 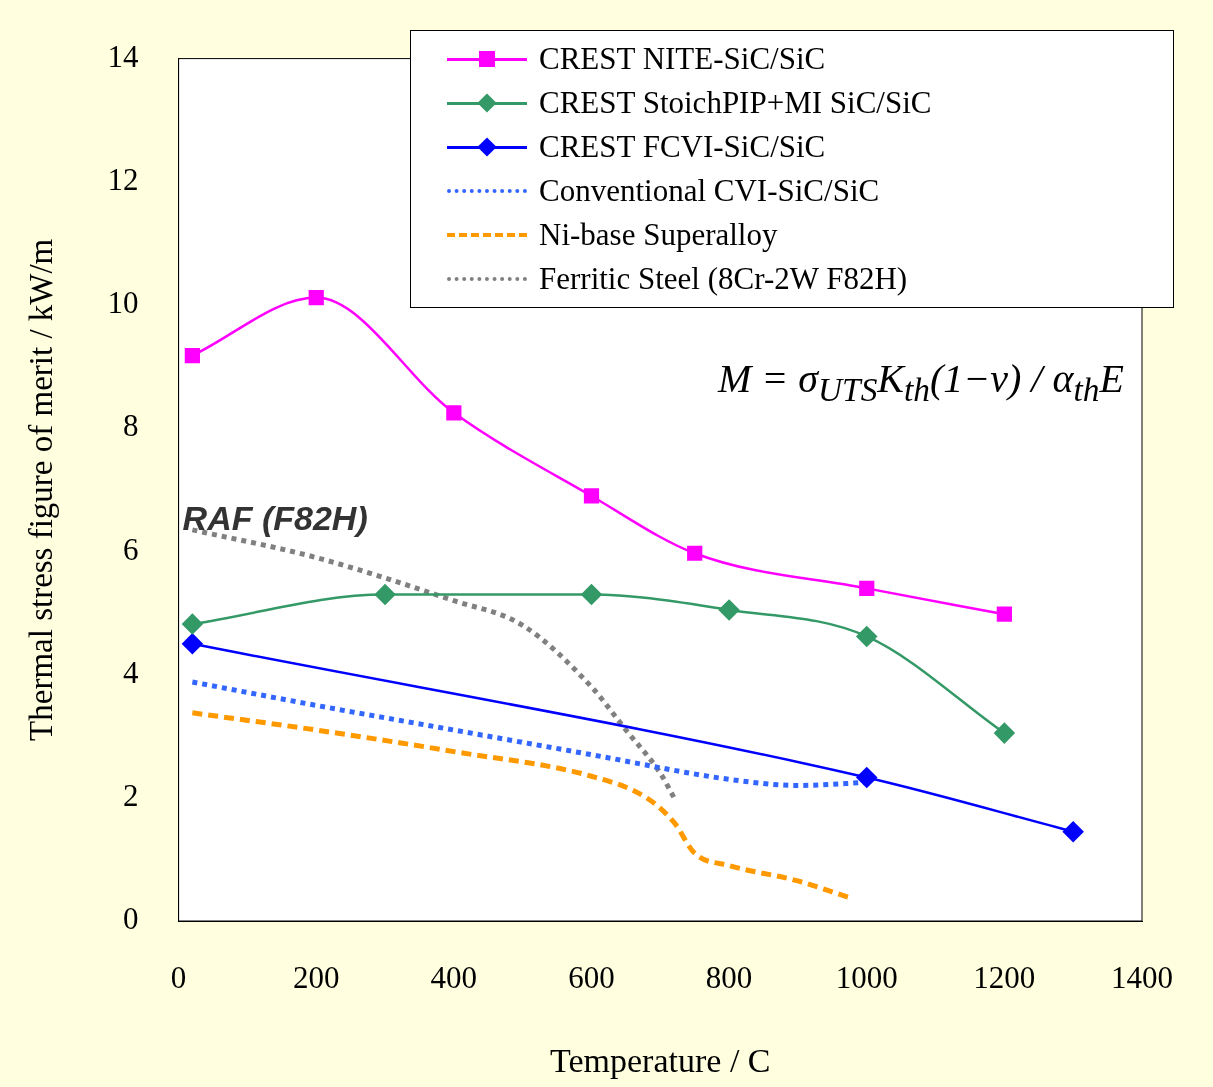 I want to click on annotation: M = σ$_{UTS}$K$_{th}$(1−ν) / α$_{th}$E, so click(x=921, y=382).